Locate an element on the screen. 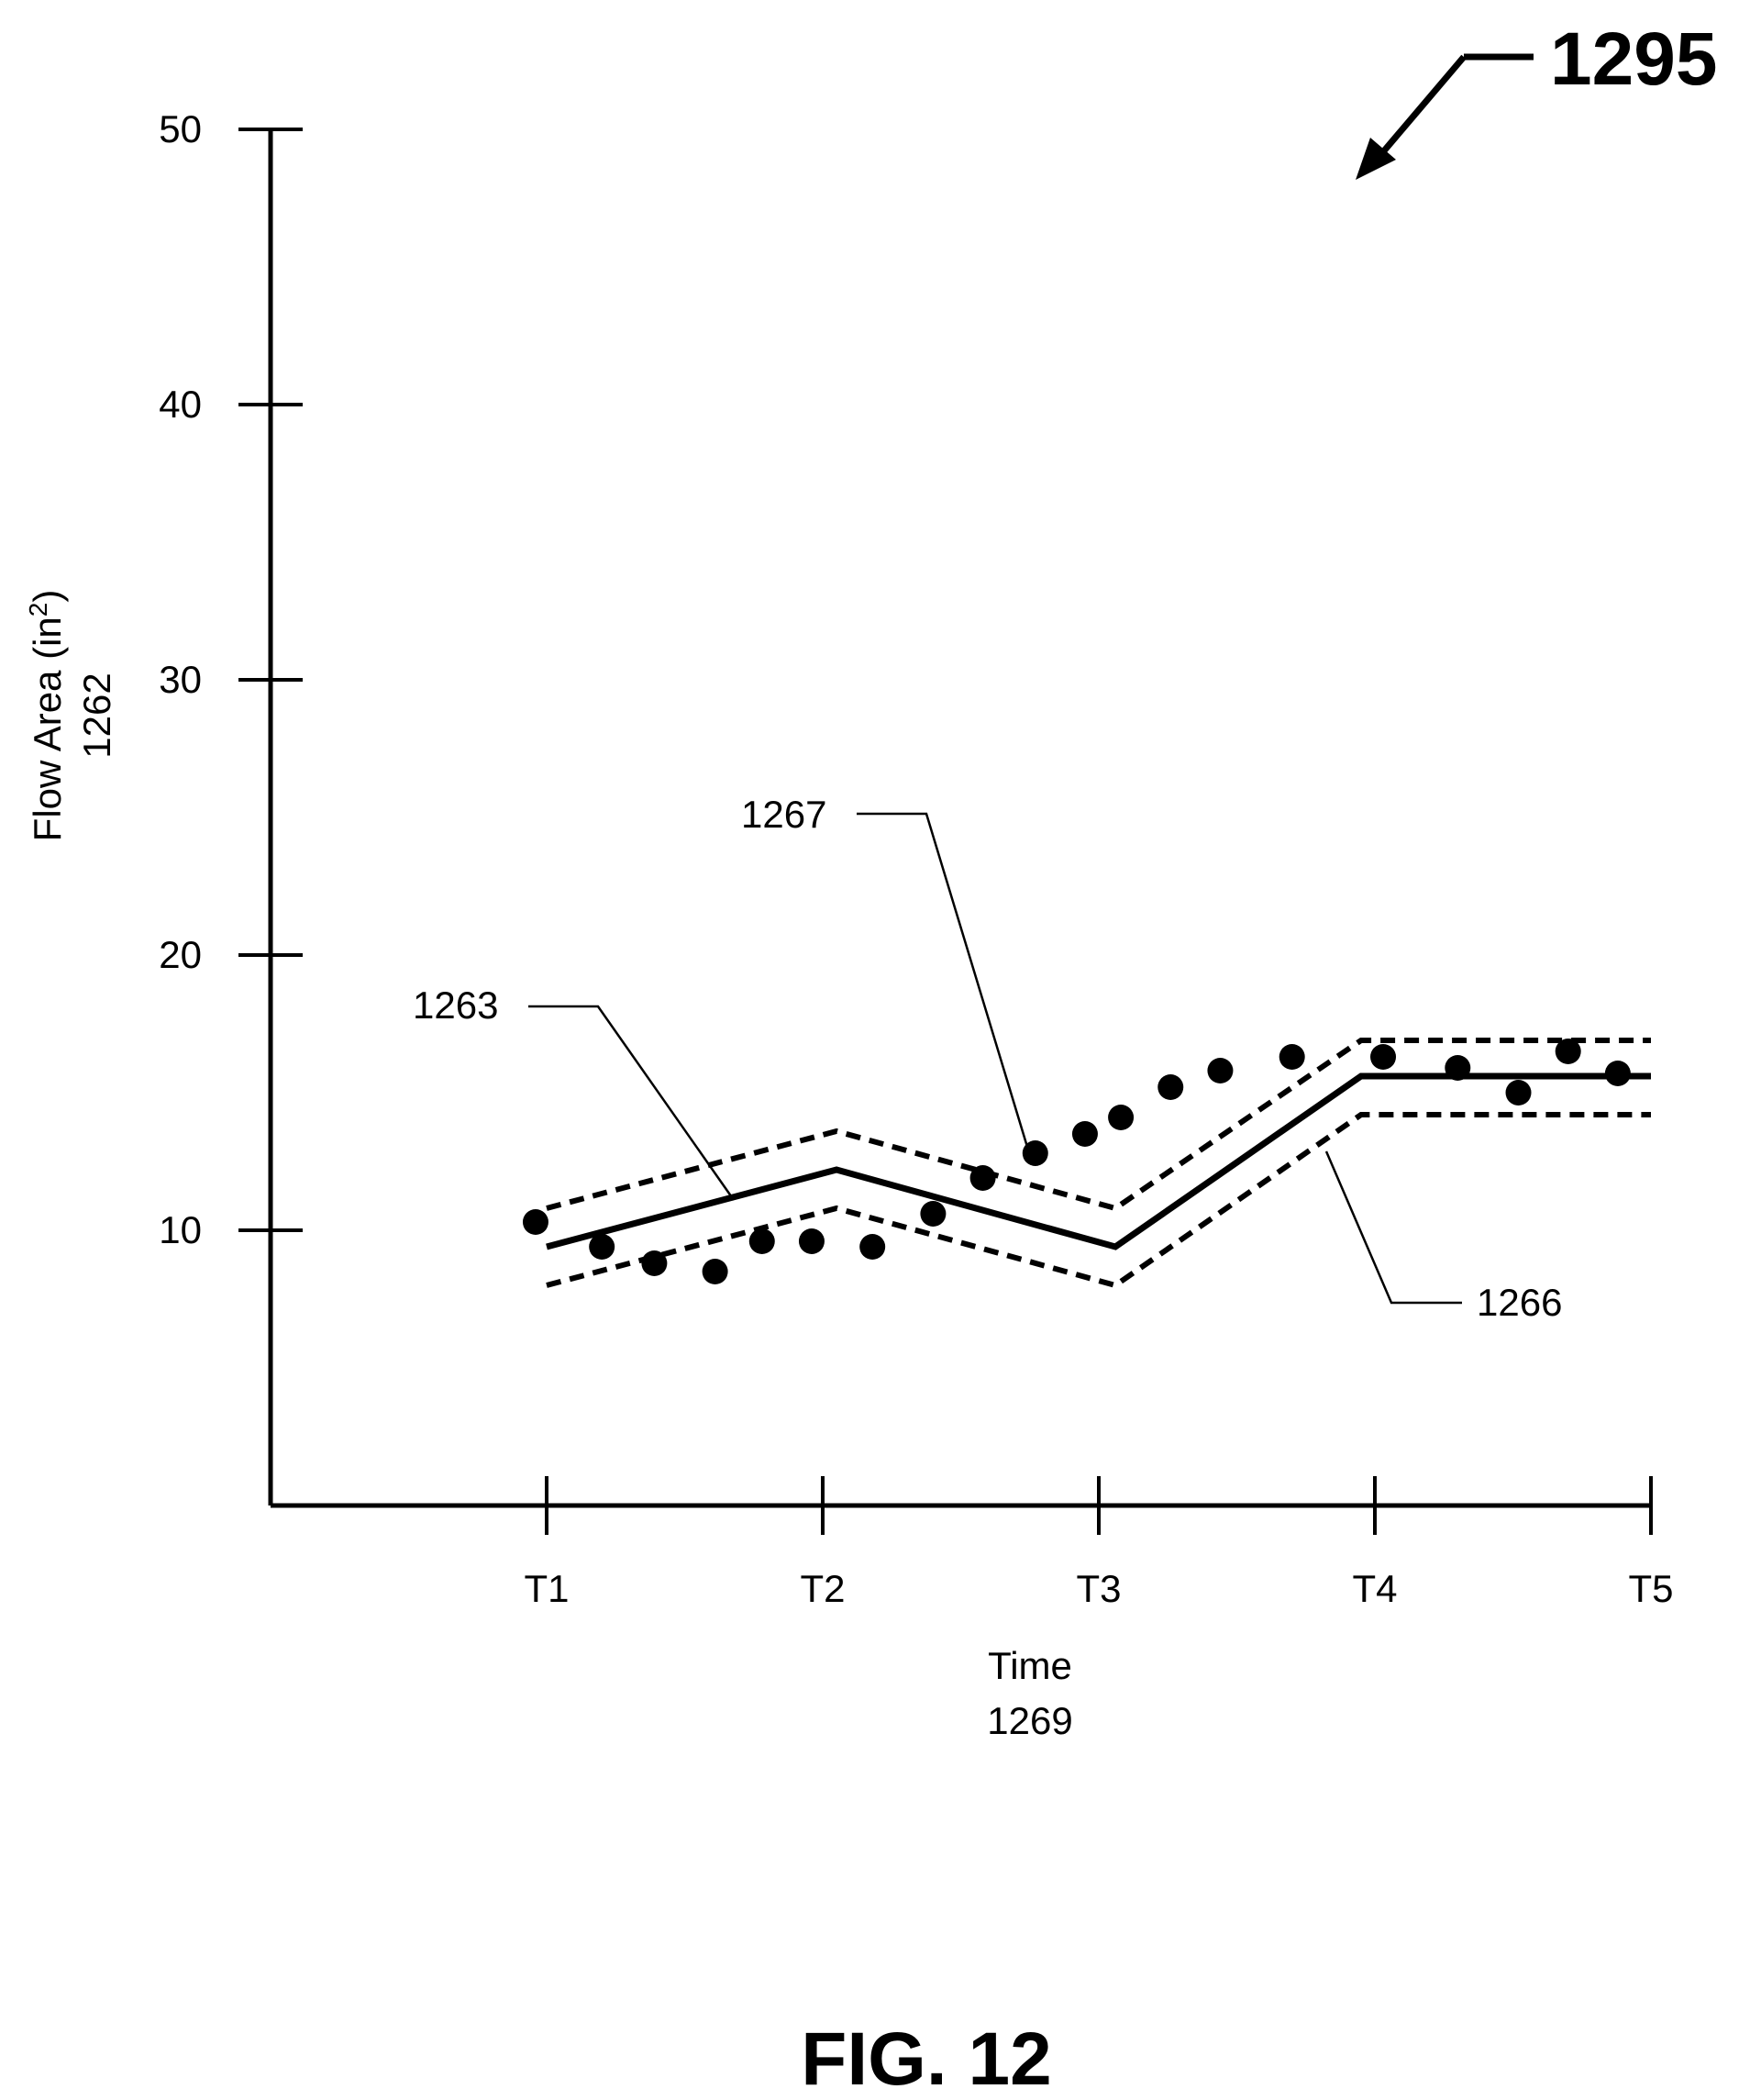  y-tick-label-50: 50 is located at coordinates (180, 128).